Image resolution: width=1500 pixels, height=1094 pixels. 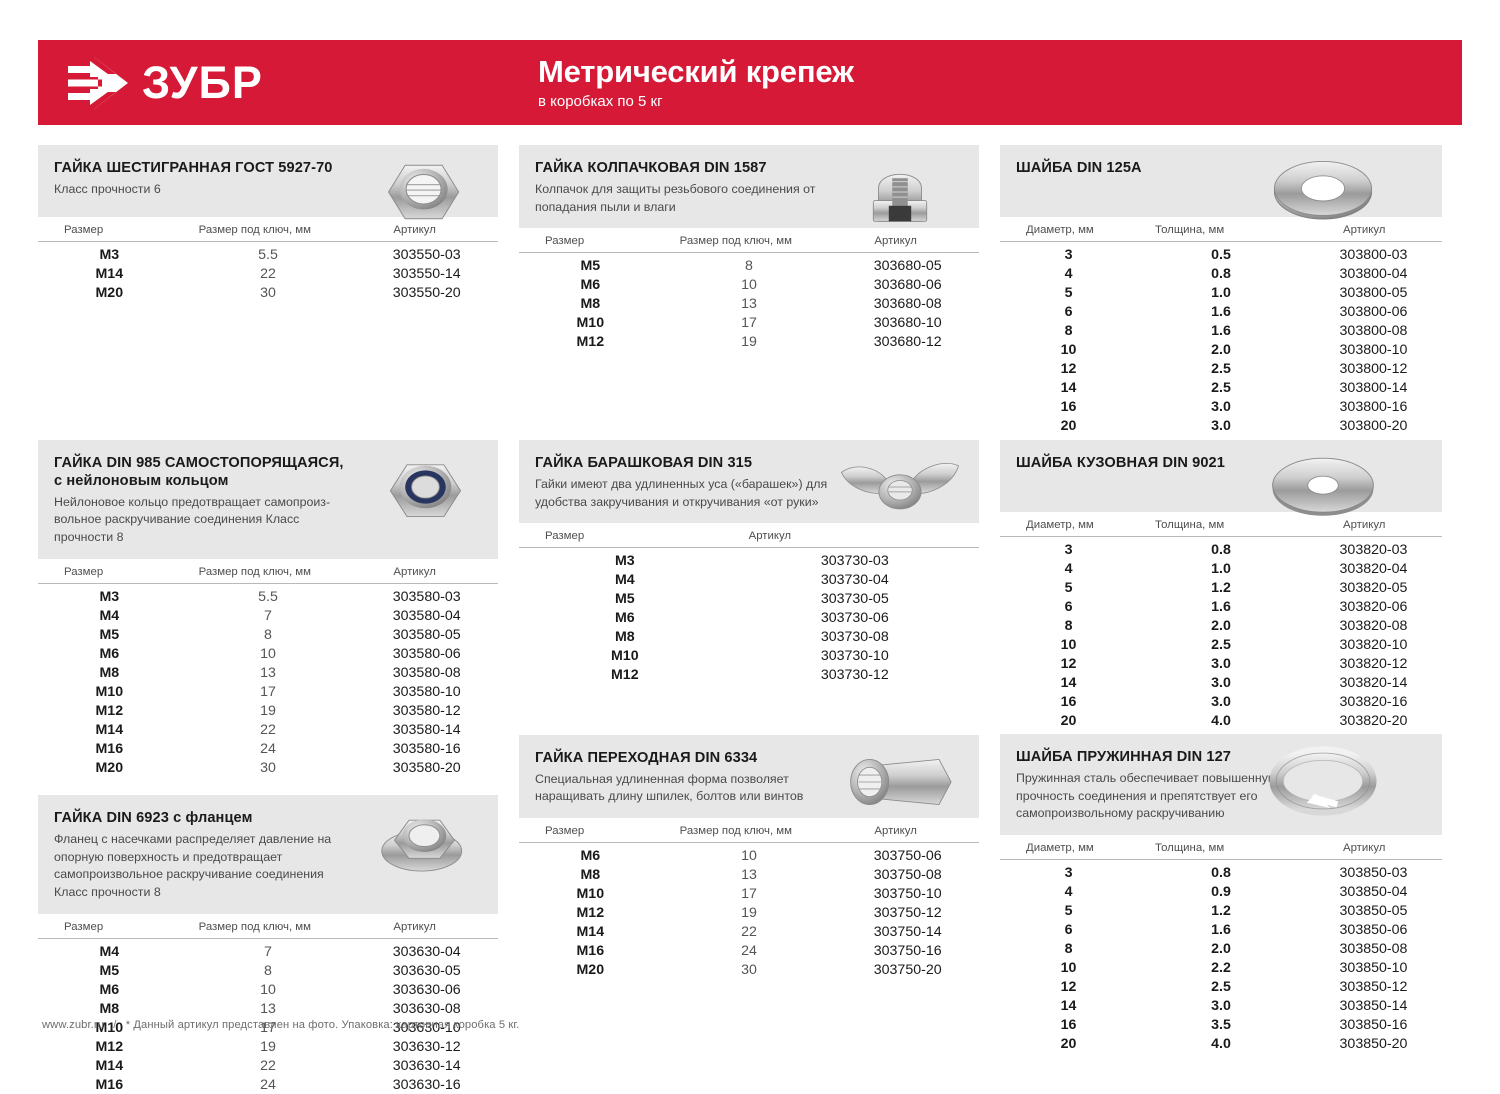 I want to click on cell-article: 303750-12, so click(x=907, y=912).